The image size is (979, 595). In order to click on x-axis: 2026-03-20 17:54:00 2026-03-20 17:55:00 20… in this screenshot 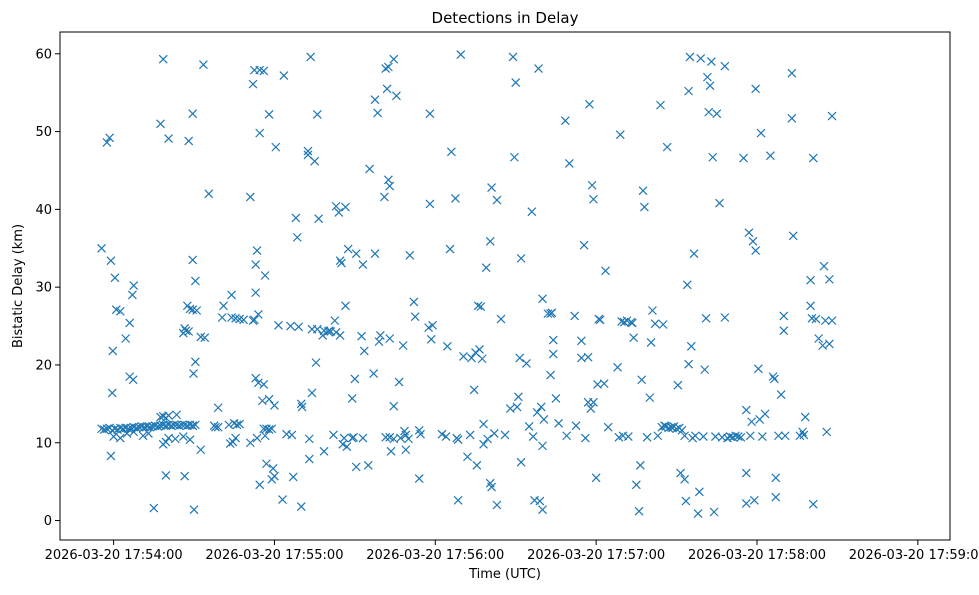, I will do `click(512, 551)`.